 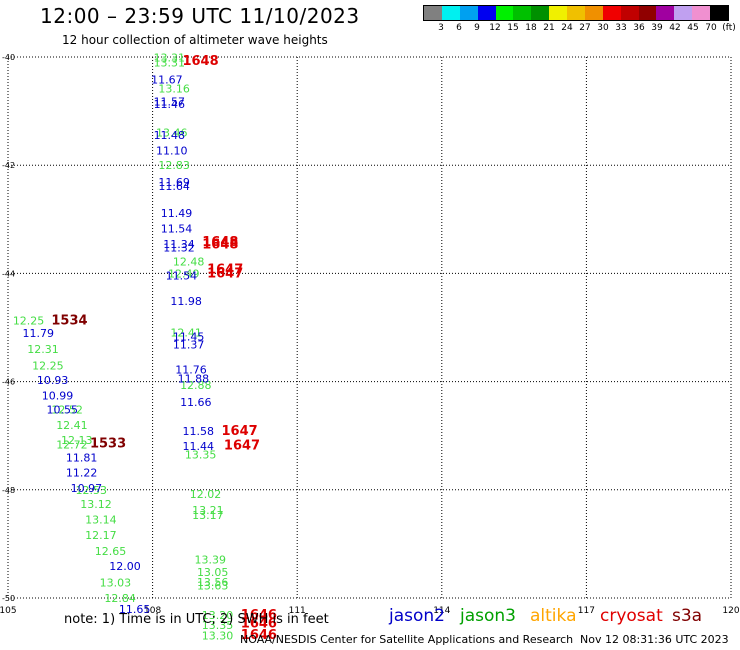 What do you see at coordinates (8, 382) in the screenshot?
I see `y-tick-label: -46` at bounding box center [8, 382].